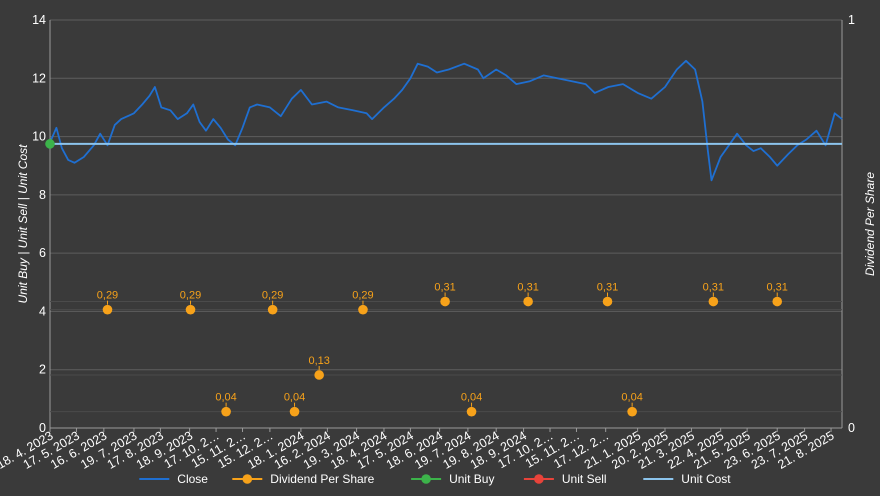 This screenshot has width=880, height=496. What do you see at coordinates (42, 311) in the screenshot?
I see `y-tick-label: 4` at bounding box center [42, 311].